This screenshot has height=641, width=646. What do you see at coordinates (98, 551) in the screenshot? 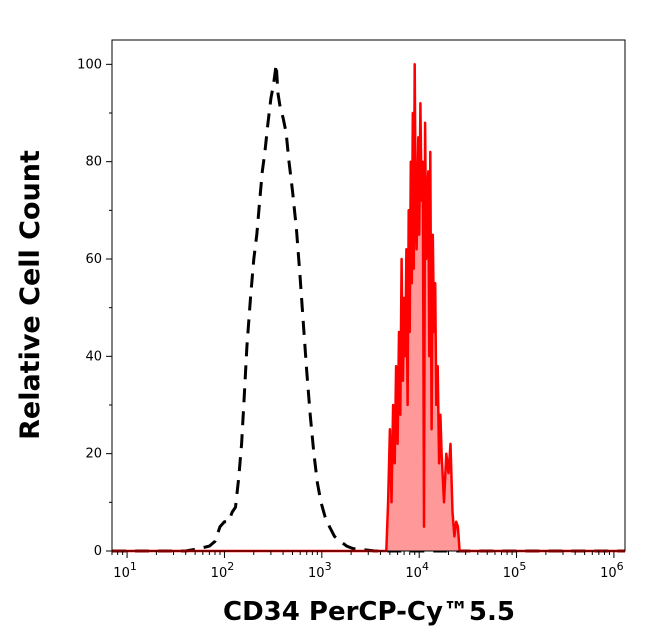
I see `y-tick-label-0: 0` at bounding box center [98, 551].